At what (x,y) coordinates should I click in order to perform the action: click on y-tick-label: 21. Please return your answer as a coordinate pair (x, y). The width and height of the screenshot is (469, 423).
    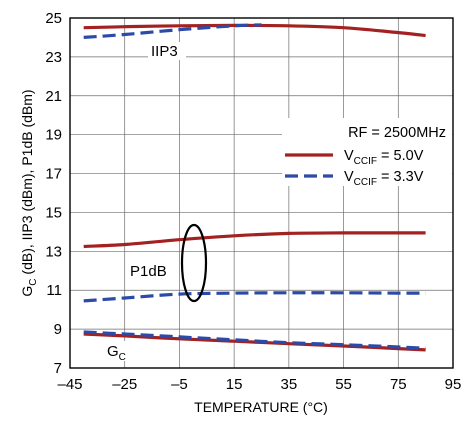
    Looking at the image, I should click on (53, 96).